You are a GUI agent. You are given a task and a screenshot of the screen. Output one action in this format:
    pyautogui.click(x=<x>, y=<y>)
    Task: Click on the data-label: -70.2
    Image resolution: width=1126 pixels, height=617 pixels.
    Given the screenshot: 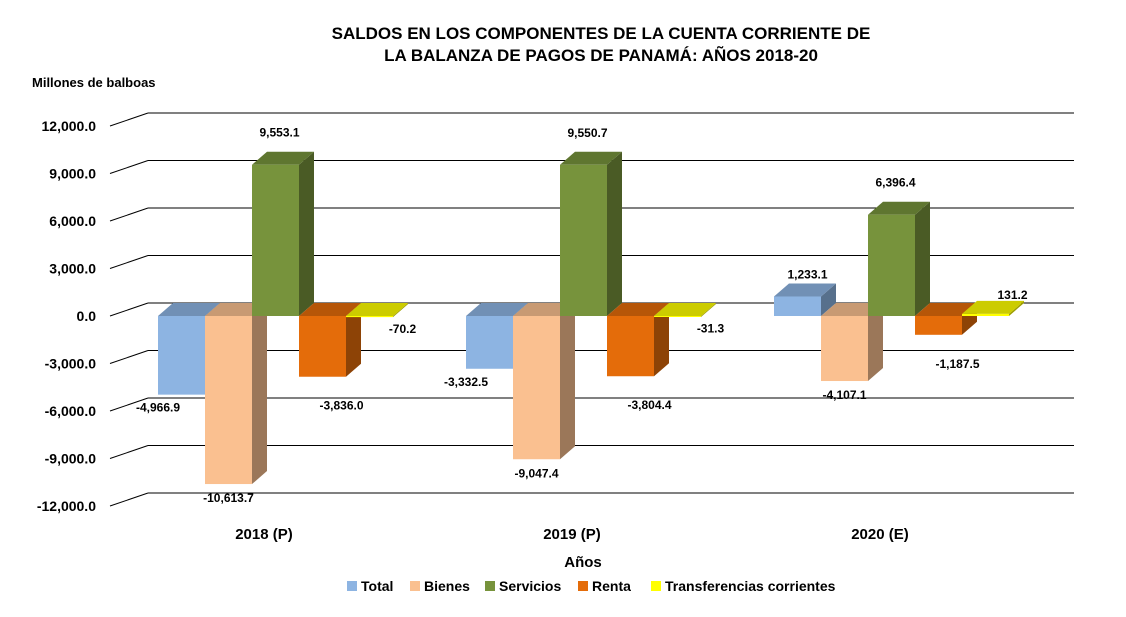 What is the action you would take?
    pyautogui.click(x=403, y=329)
    